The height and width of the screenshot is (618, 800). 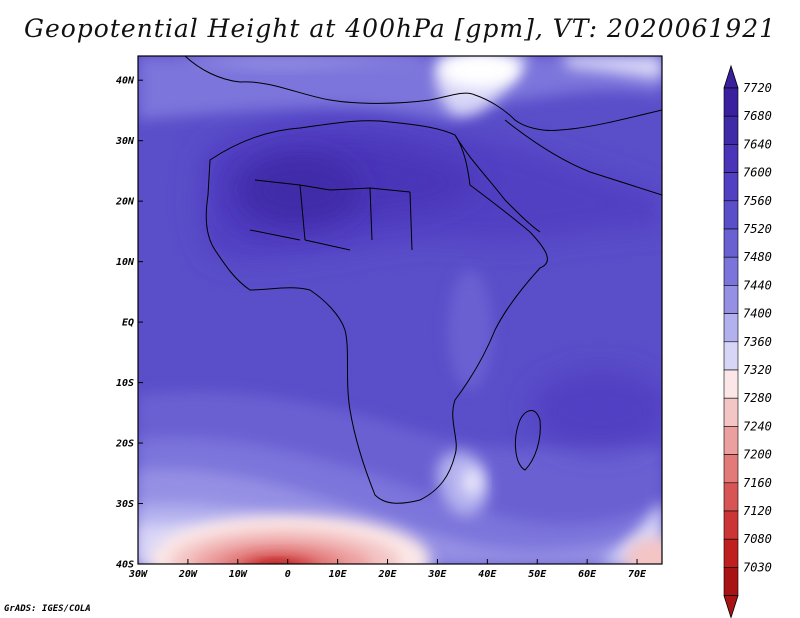 What do you see at coordinates (338, 574) in the screenshot?
I see `lon-label: 10E` at bounding box center [338, 574].